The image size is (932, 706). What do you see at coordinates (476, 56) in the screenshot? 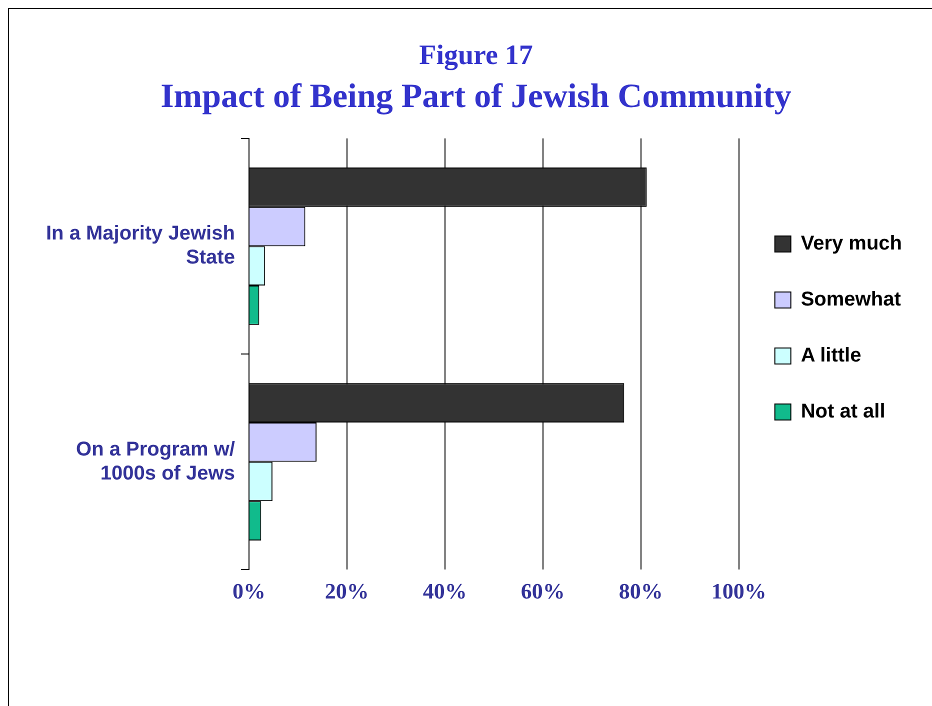
I see `chart-title: Figure 17` at bounding box center [476, 56].